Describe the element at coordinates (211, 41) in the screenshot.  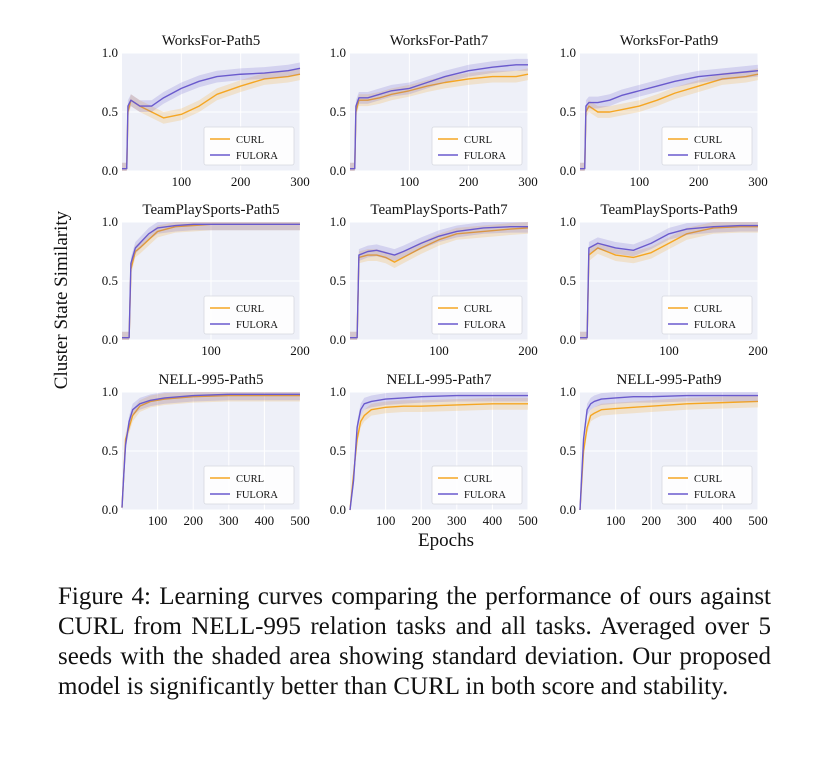
I see `subplot-title: WorksFor-Path5` at that location.